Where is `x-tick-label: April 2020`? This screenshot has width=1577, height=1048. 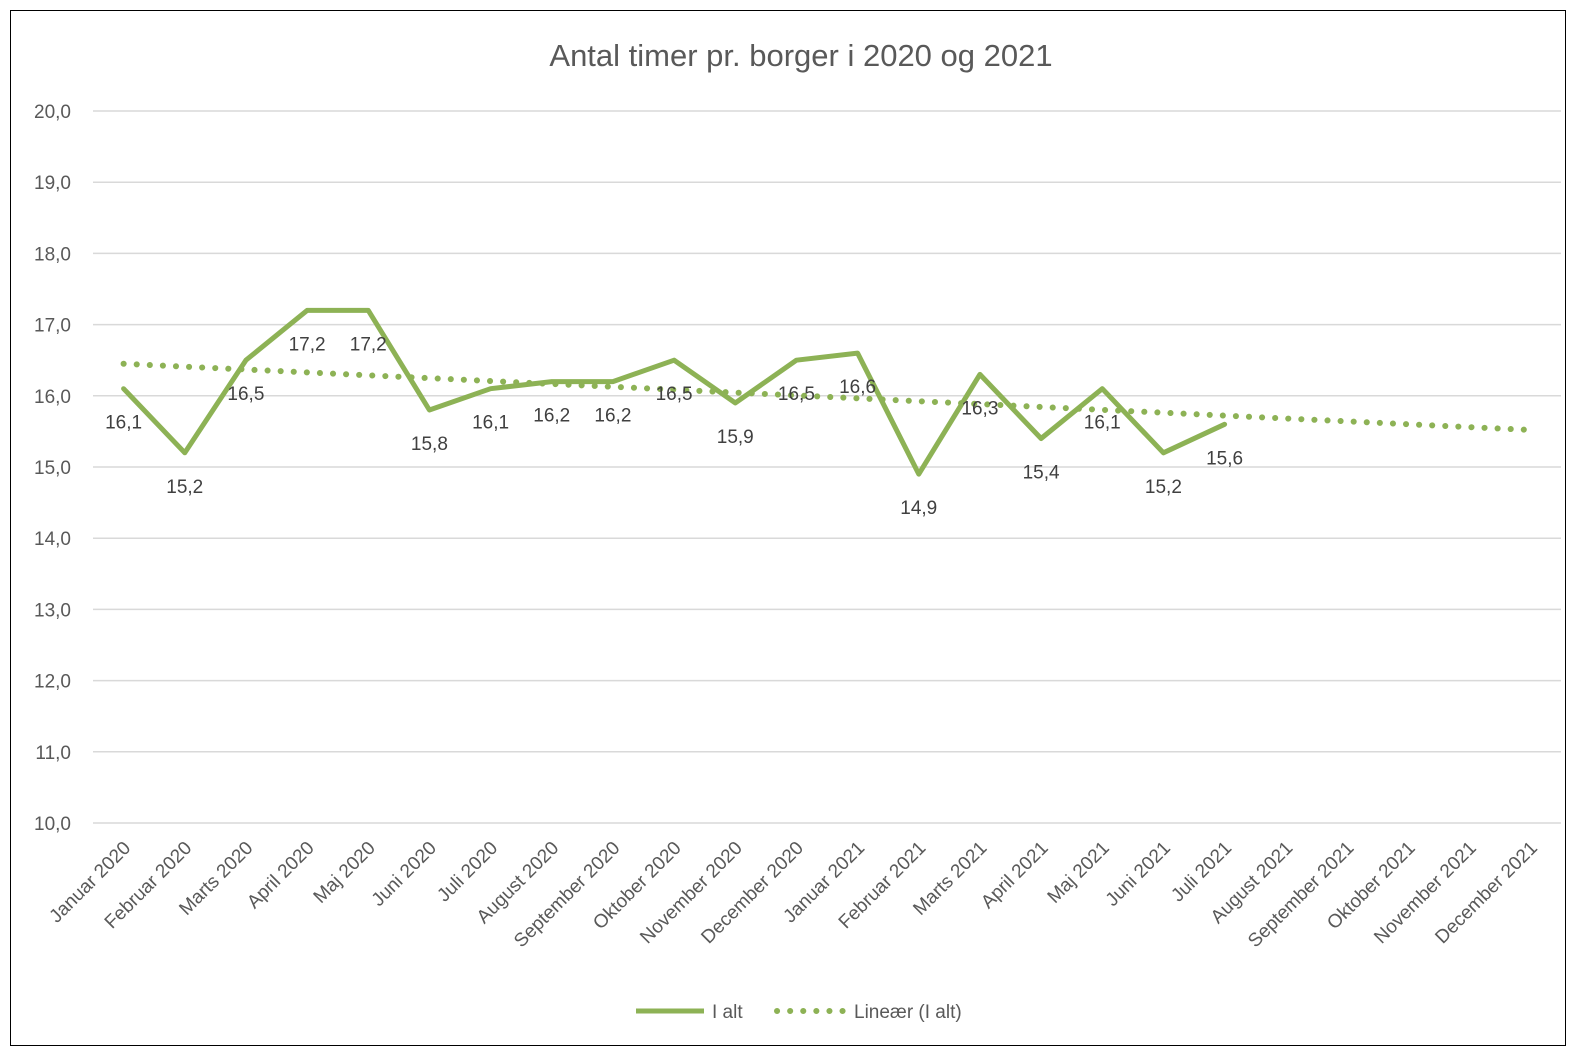 x-tick-label: April 2020 is located at coordinates (280, 875).